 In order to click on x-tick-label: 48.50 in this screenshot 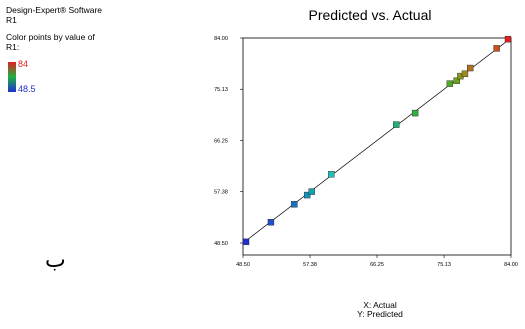, I will do `click(243, 265)`.